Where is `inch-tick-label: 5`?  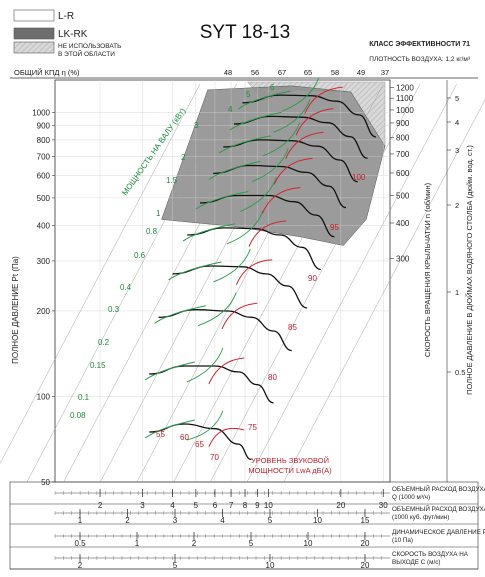 inch-tick-label: 5 is located at coordinates (457, 98).